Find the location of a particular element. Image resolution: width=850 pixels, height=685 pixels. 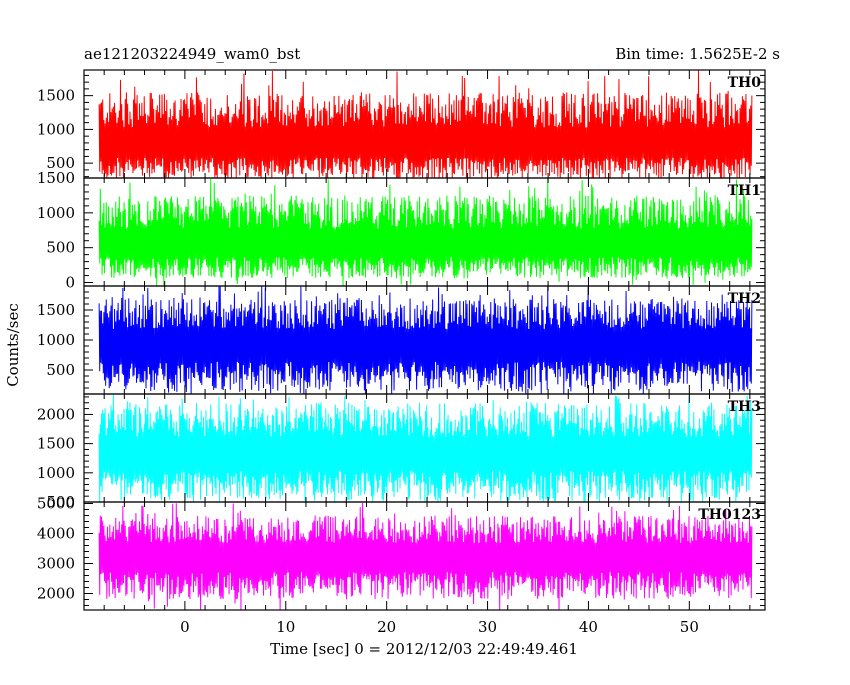

y-tick-label: 5000 is located at coordinates (56, 504).